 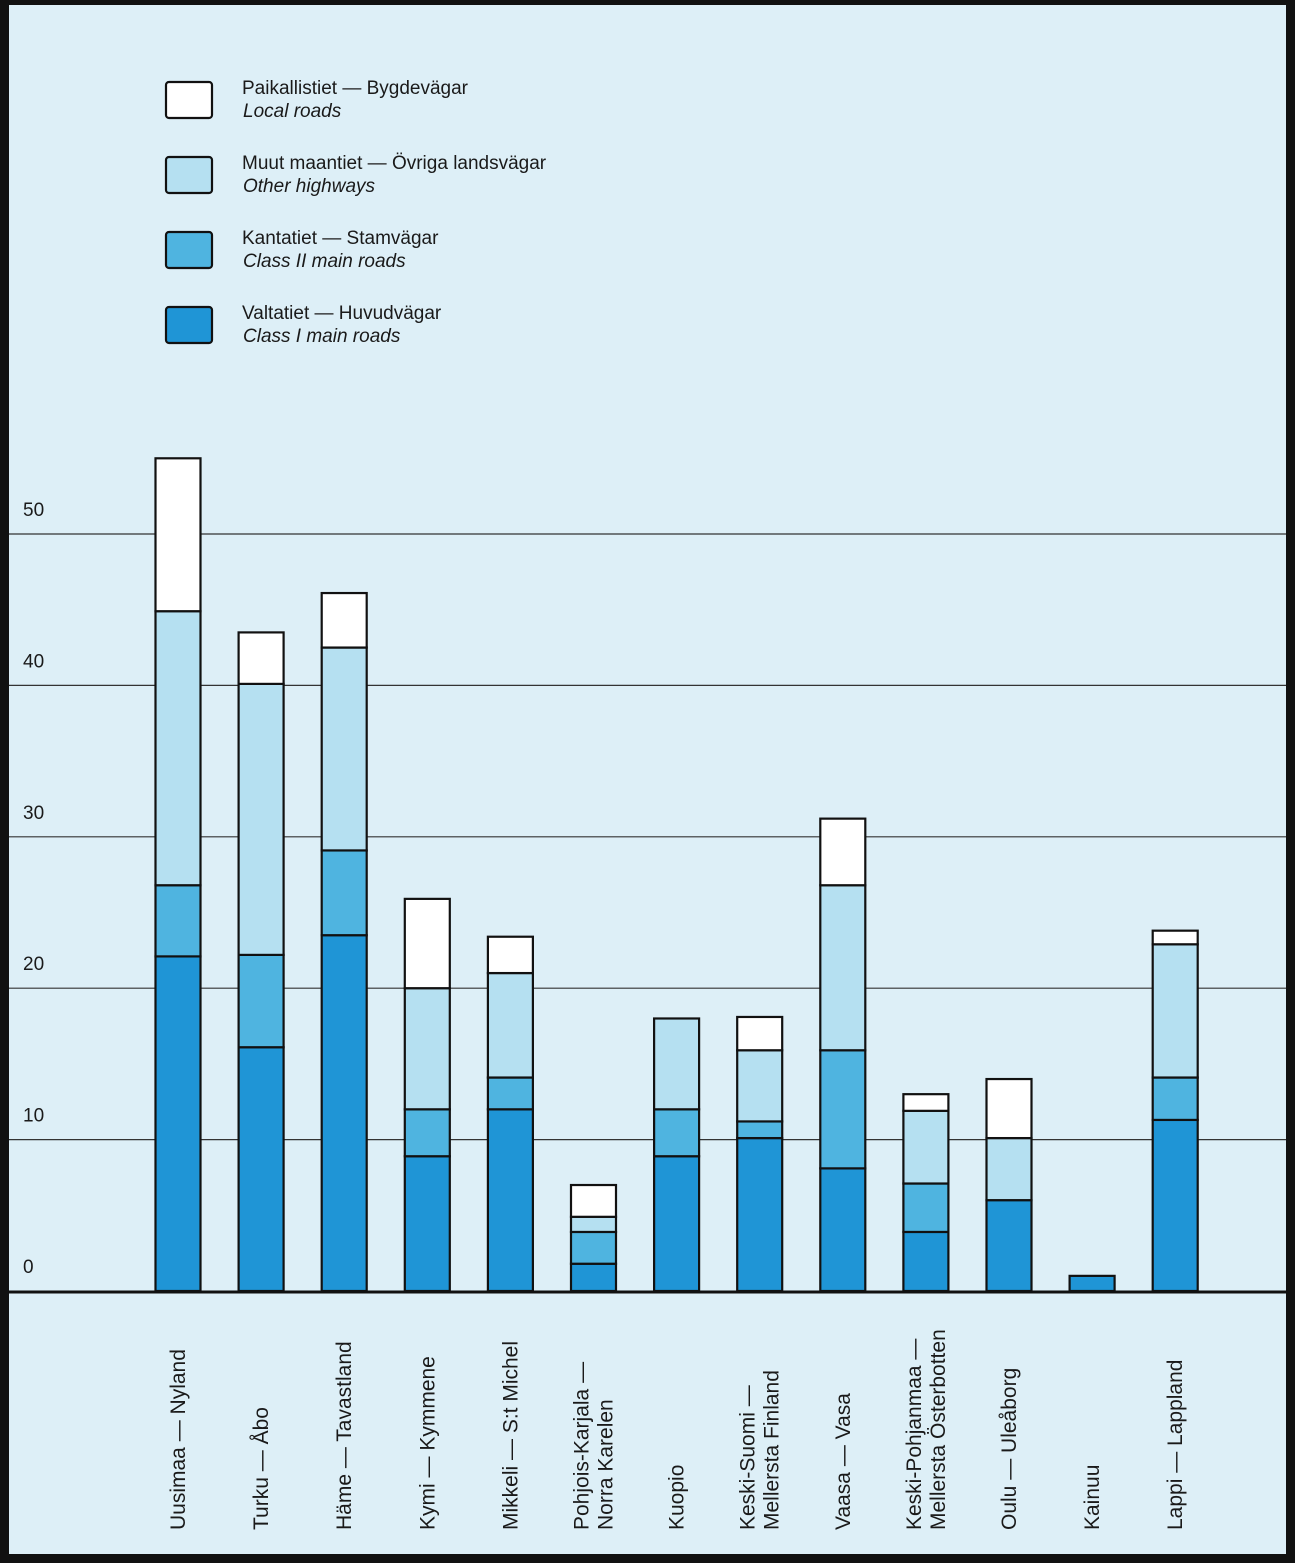 What do you see at coordinates (342, 313) in the screenshot?
I see `legend-label-3: Valtatiet — Huvudvägar` at bounding box center [342, 313].